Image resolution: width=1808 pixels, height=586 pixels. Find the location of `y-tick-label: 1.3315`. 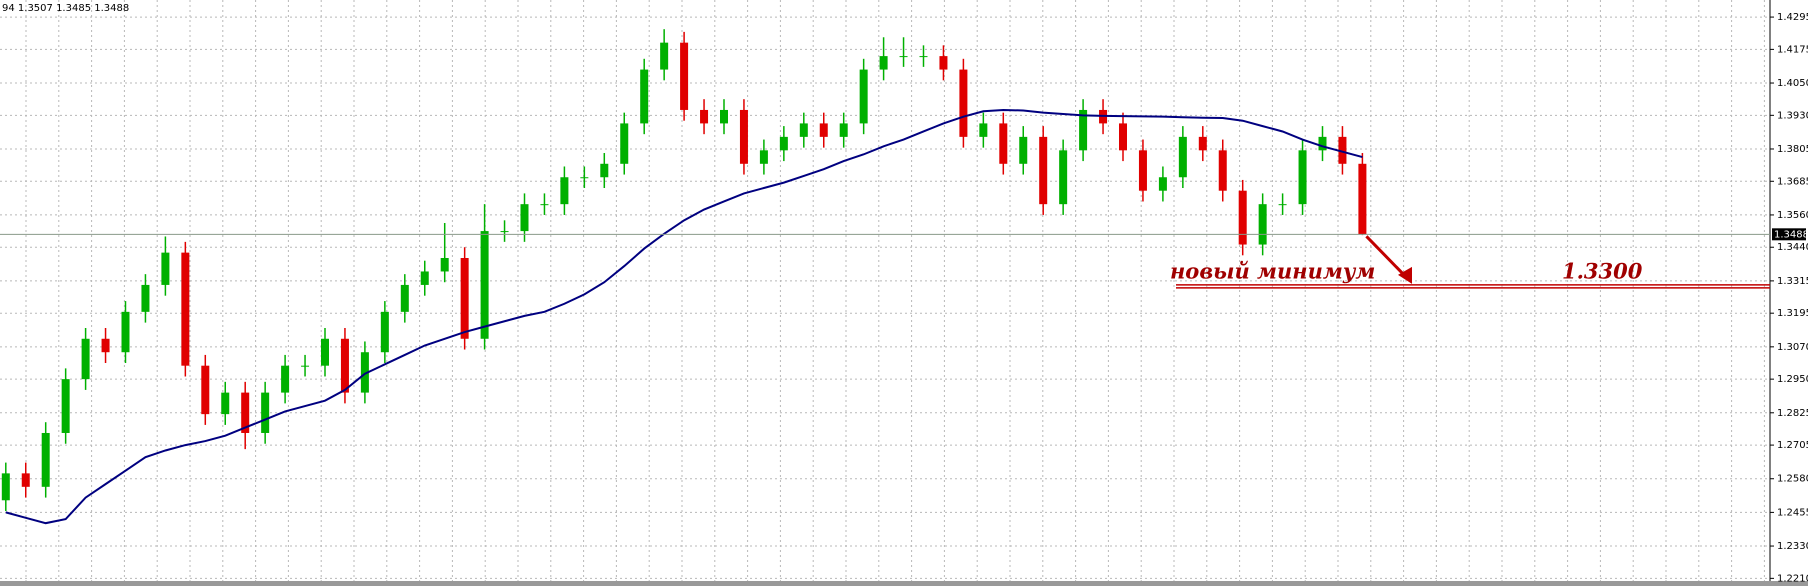

y-tick-label: 1.3315 is located at coordinates (1792, 281).